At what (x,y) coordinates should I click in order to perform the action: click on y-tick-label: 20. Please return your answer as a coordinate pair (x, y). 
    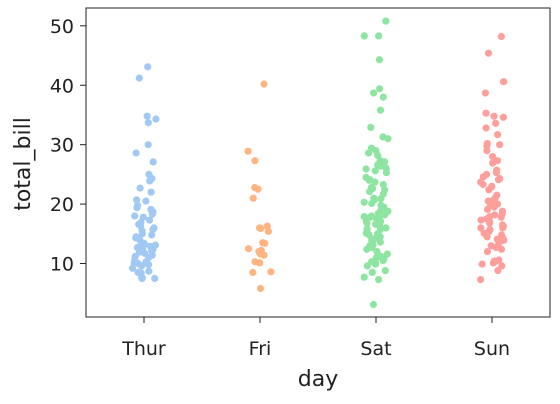
    Looking at the image, I should click on (62, 205).